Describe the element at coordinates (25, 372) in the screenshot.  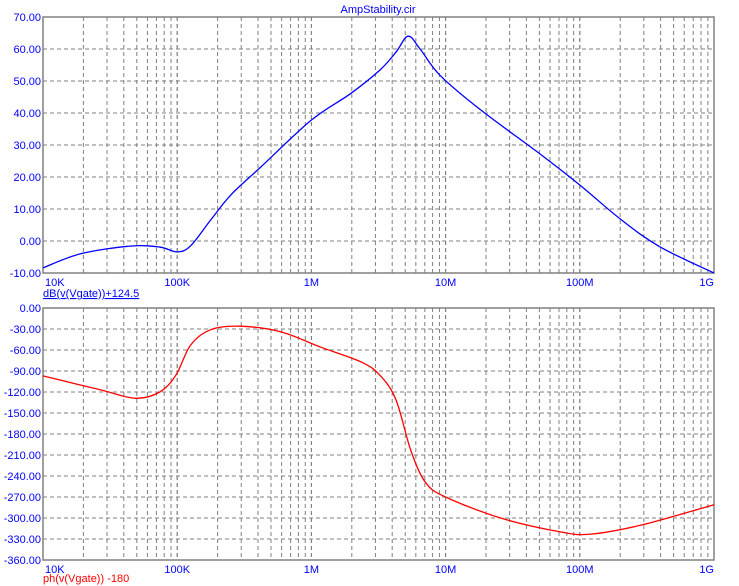
I see `y-tick-label: -90.00` at that location.